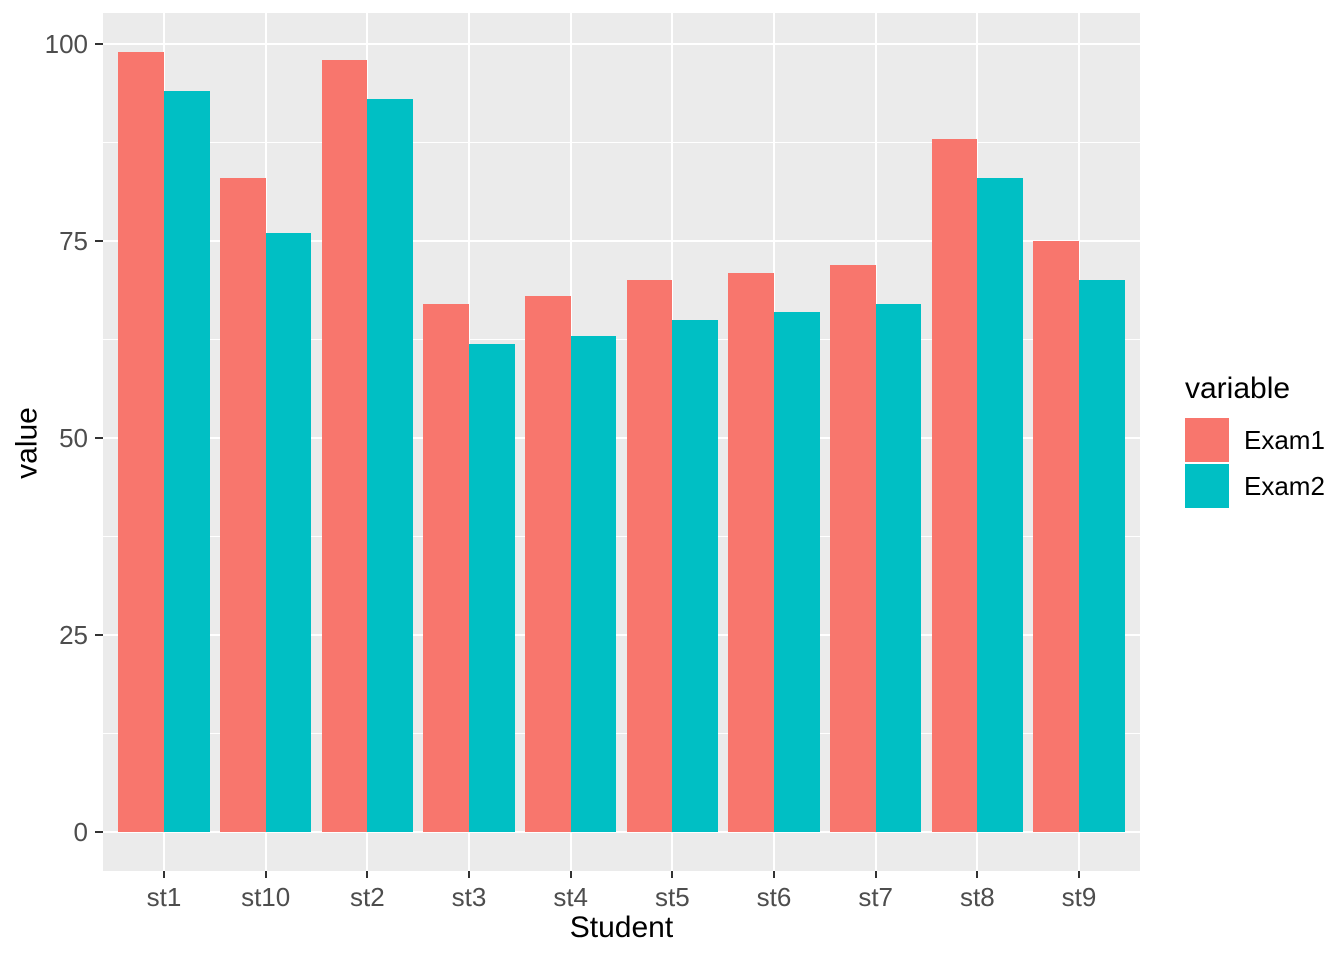 The width and height of the screenshot is (1344, 960). What do you see at coordinates (774, 897) in the screenshot?
I see `x-tick-label-st6: st6` at bounding box center [774, 897].